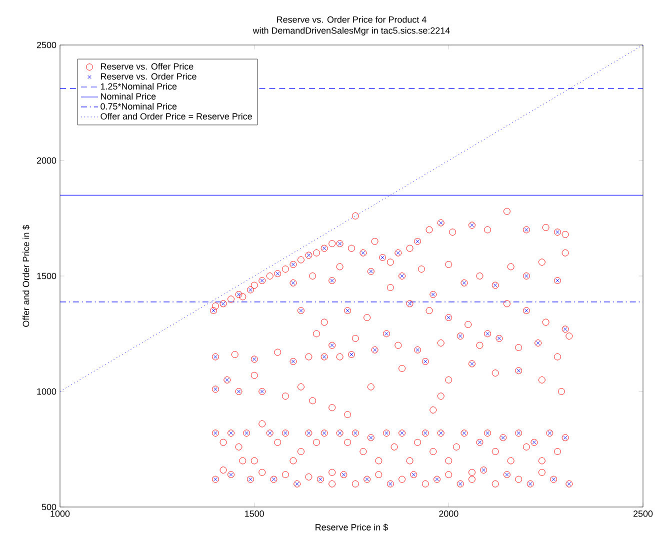 This screenshot has width=655, height=540. Describe the element at coordinates (138, 106) in the screenshot. I see `legend-label: 0.75*Nominal Price` at that location.